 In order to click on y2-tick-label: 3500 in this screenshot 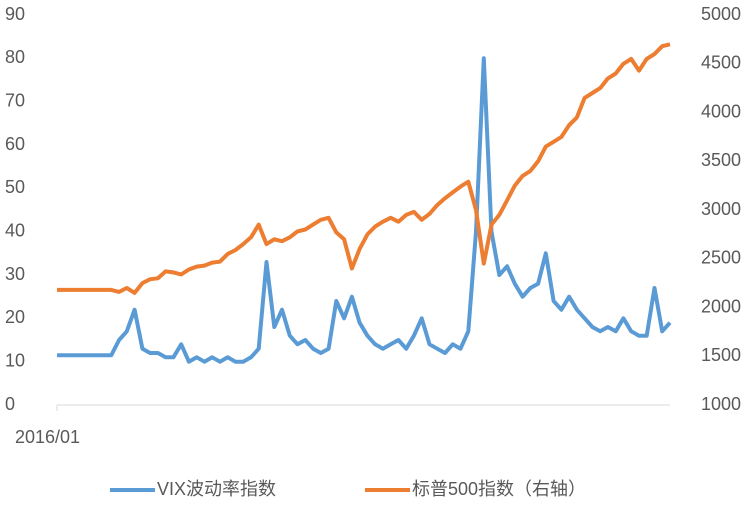, I will do `click(721, 160)`.